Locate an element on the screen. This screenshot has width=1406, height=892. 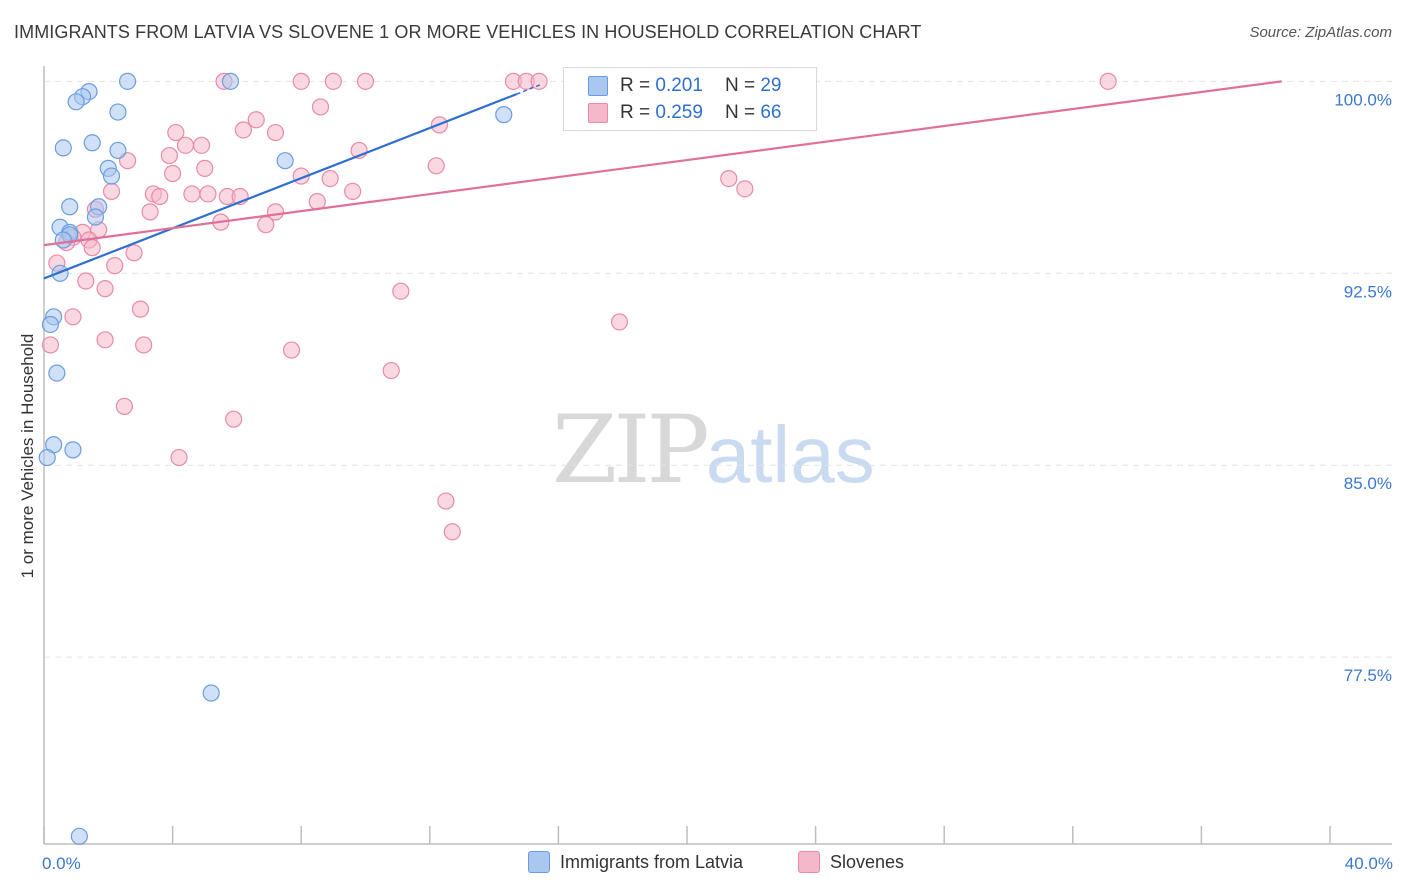
legend-item-latvia: Immigrants from Latvia is located at coordinates (635, 862).